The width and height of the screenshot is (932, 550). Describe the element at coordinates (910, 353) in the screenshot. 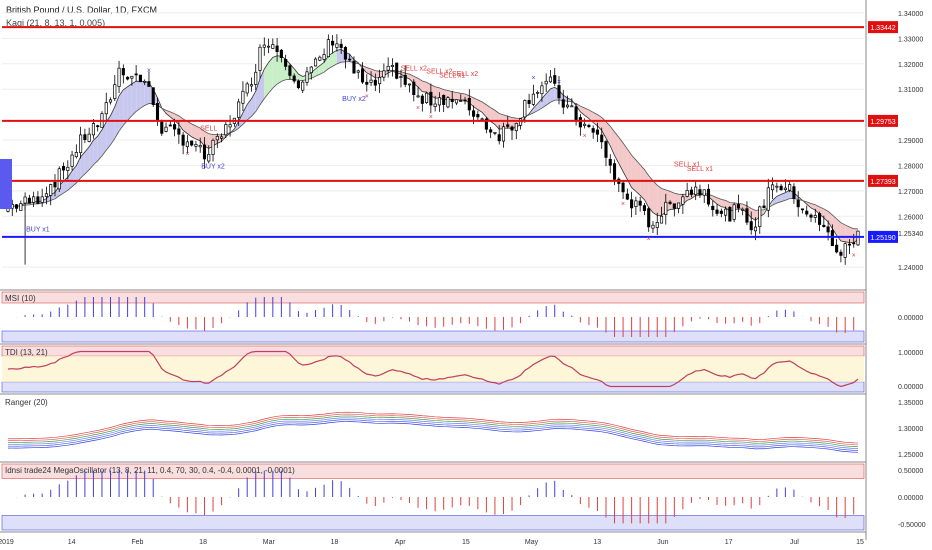

I see `panel-tick-label: 1.00000` at that location.